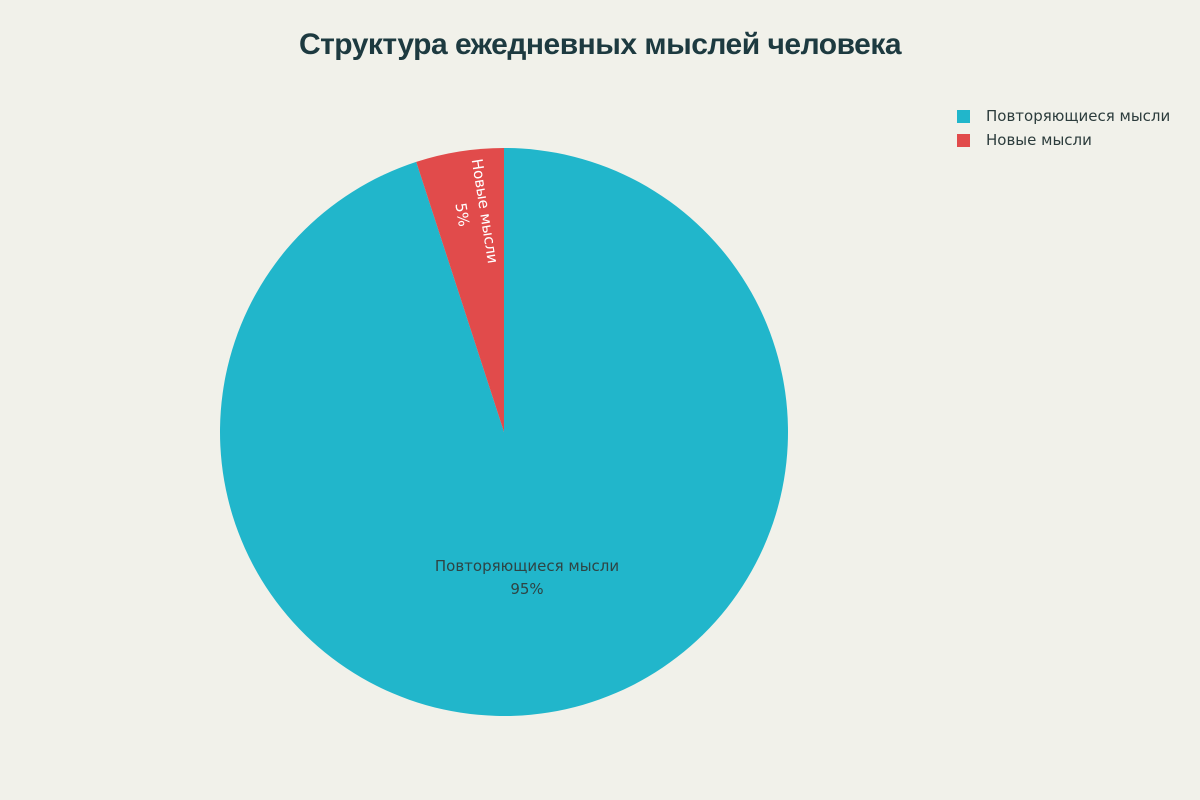 The width and height of the screenshot is (1200, 800). I want to click on legend-label-new: Новые мысли, so click(1039, 140).